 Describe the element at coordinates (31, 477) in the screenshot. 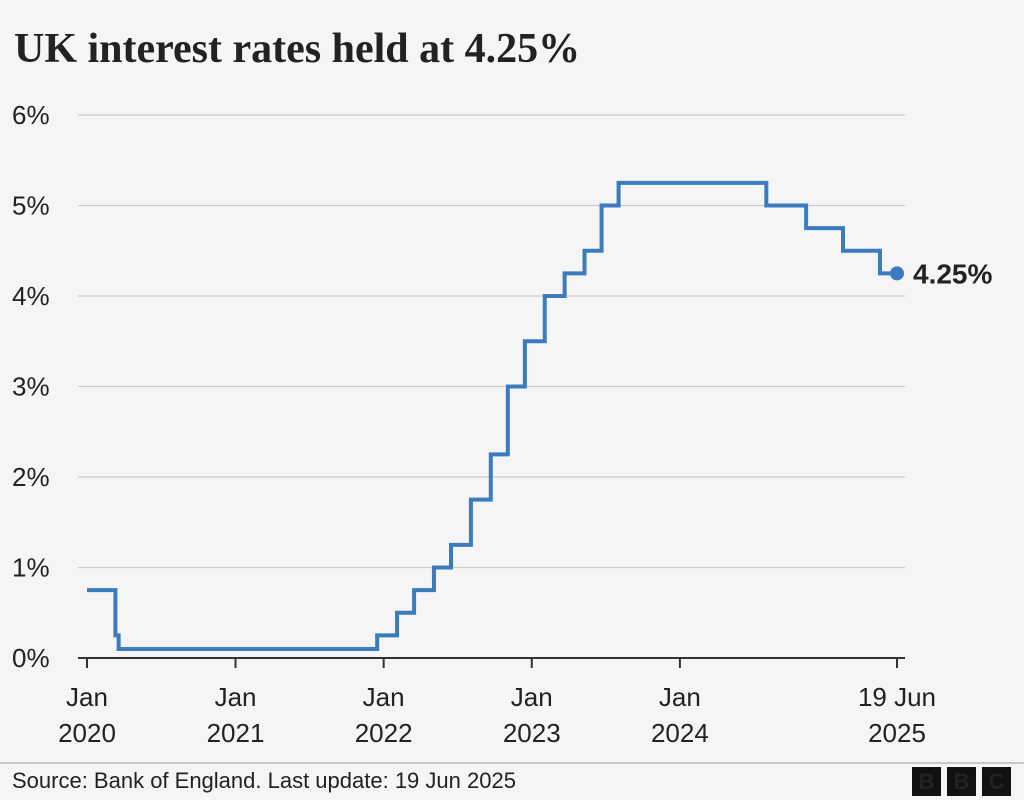

I see `y-tick-label: 2%` at that location.